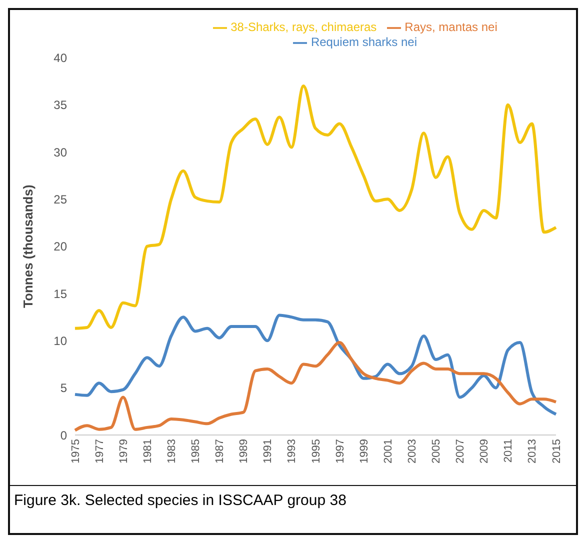 The image size is (586, 558). I want to click on x-tick-label: 1977, so click(100, 451).